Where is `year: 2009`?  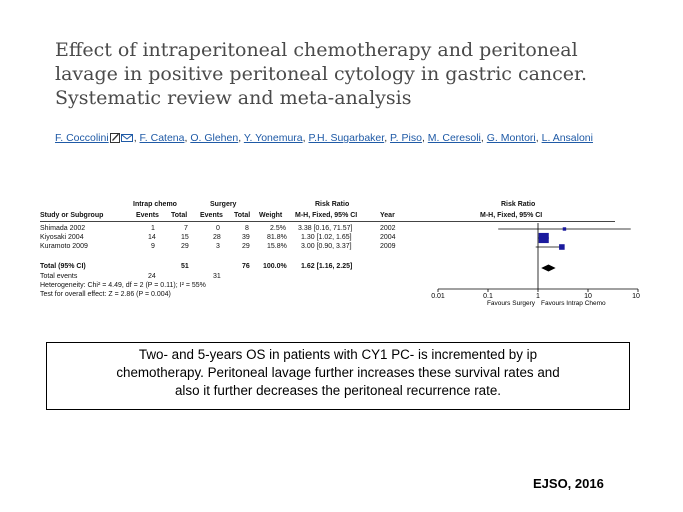 year: 2009 is located at coordinates (388, 246).